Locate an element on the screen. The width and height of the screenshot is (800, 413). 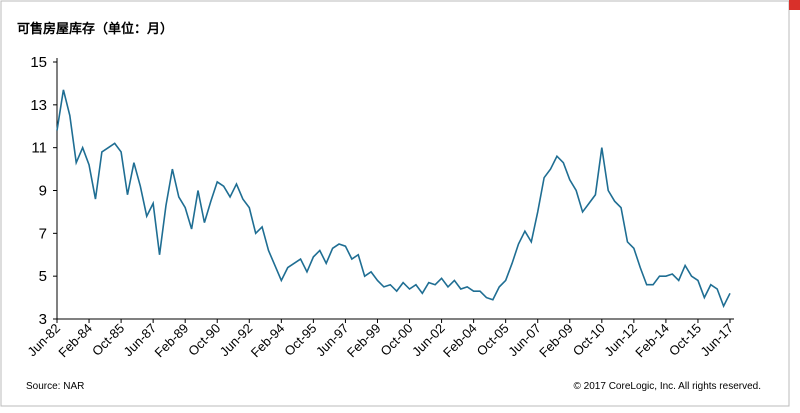
chart-title: 可售房屋库存（单位：月） is located at coordinates (95, 28).